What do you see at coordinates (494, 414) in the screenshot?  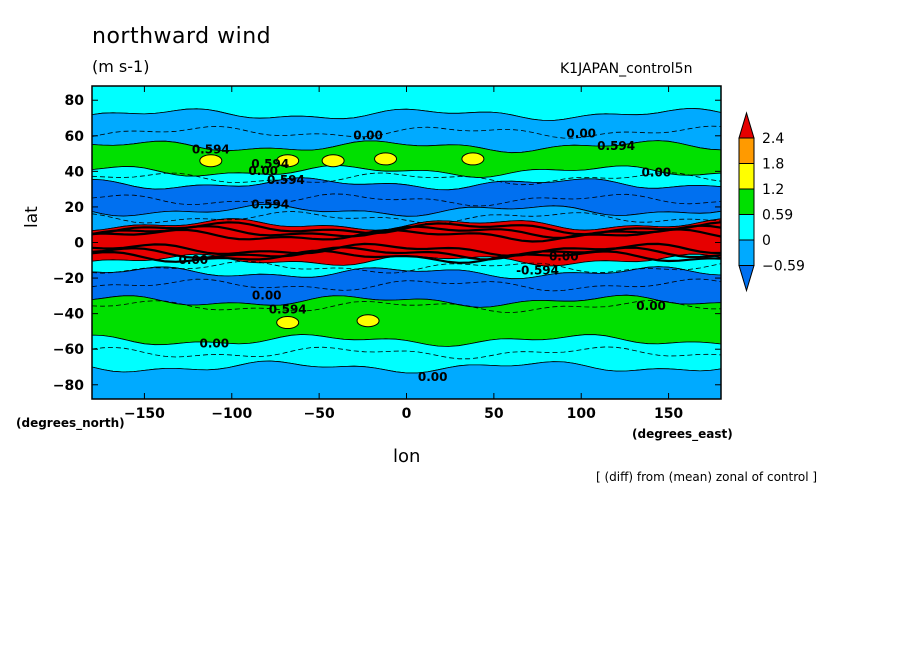 I see `x-tick-label: 50` at bounding box center [494, 414].